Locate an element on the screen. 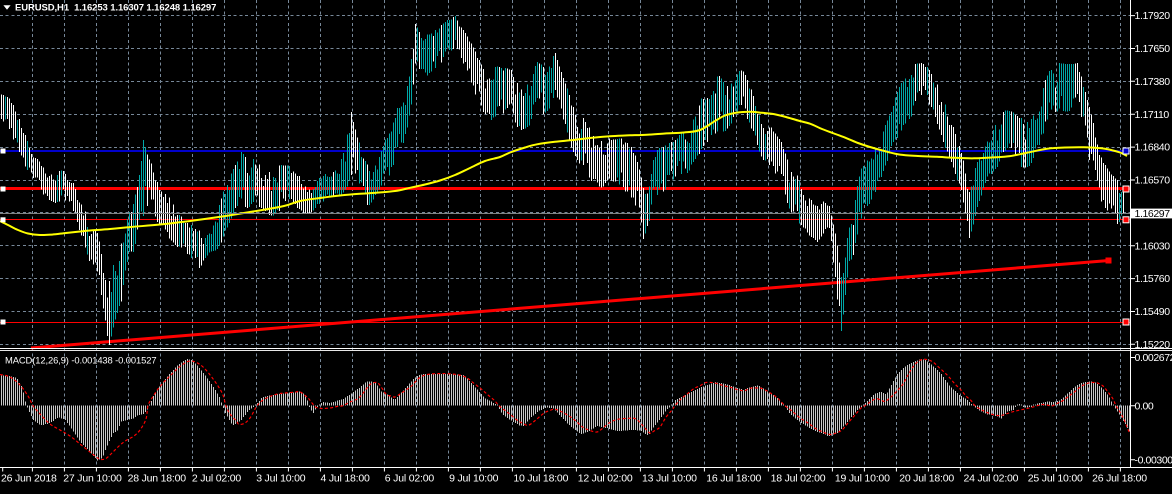 Image resolution: width=1172 pixels, height=494 pixels. svg-text: 13 Jul 10:00 is located at coordinates (669, 479).